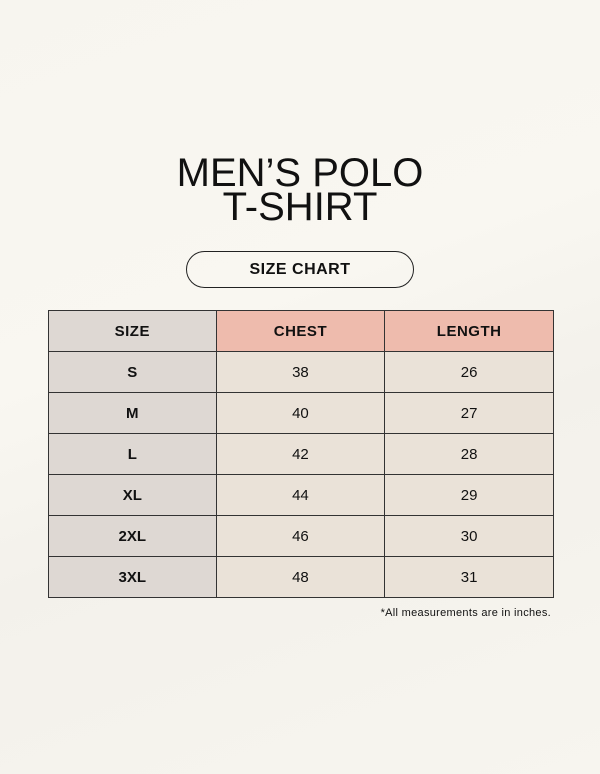  I want to click on table-header-row: SIZE CHEST LENGTH, so click(301, 331).